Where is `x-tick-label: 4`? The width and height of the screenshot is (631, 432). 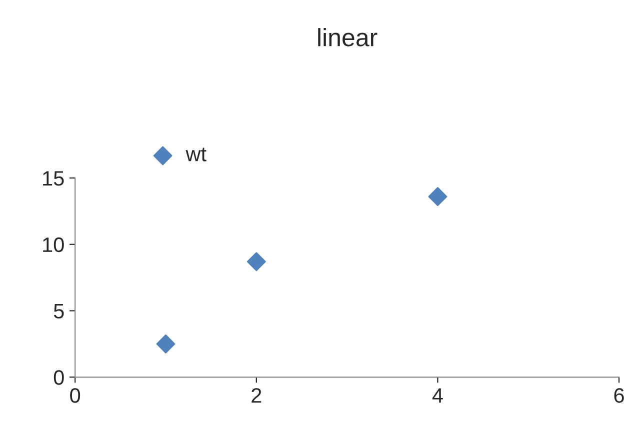
x-tick-label: 4 is located at coordinates (437, 395).